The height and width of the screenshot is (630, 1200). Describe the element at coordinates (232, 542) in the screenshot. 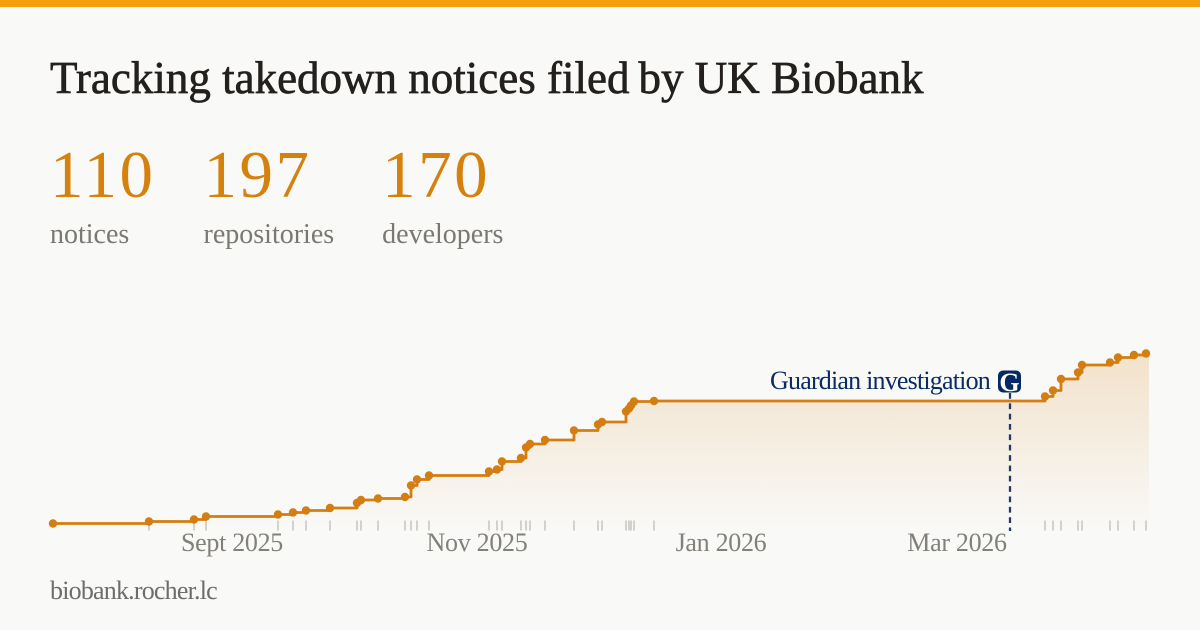

I see `svg-text: Sept 2025` at that location.